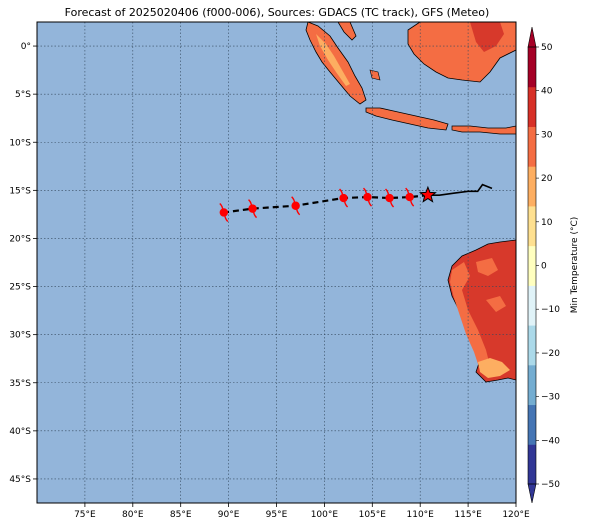  I want to click on lon-tick-label: 95°E, so click(277, 515).